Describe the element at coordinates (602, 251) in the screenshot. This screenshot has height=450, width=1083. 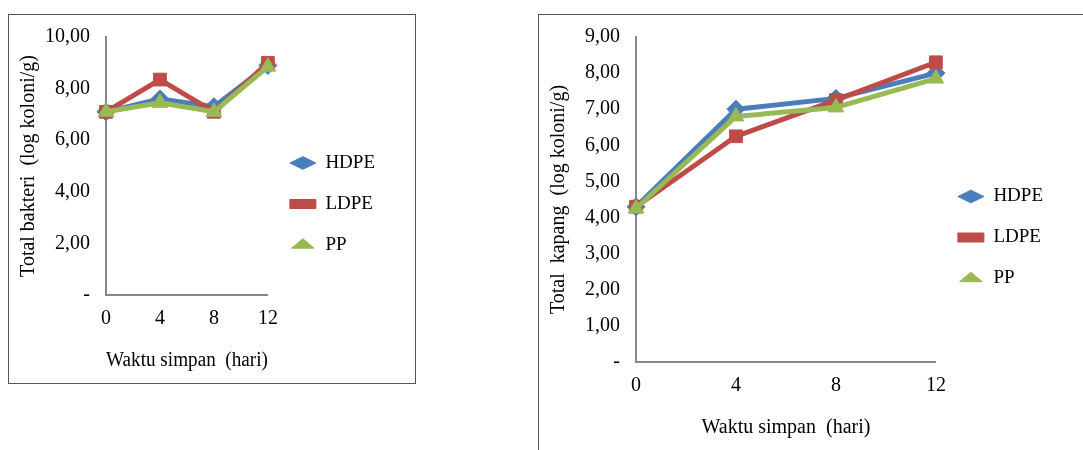
I see `y-tick-label: 3,00` at that location.